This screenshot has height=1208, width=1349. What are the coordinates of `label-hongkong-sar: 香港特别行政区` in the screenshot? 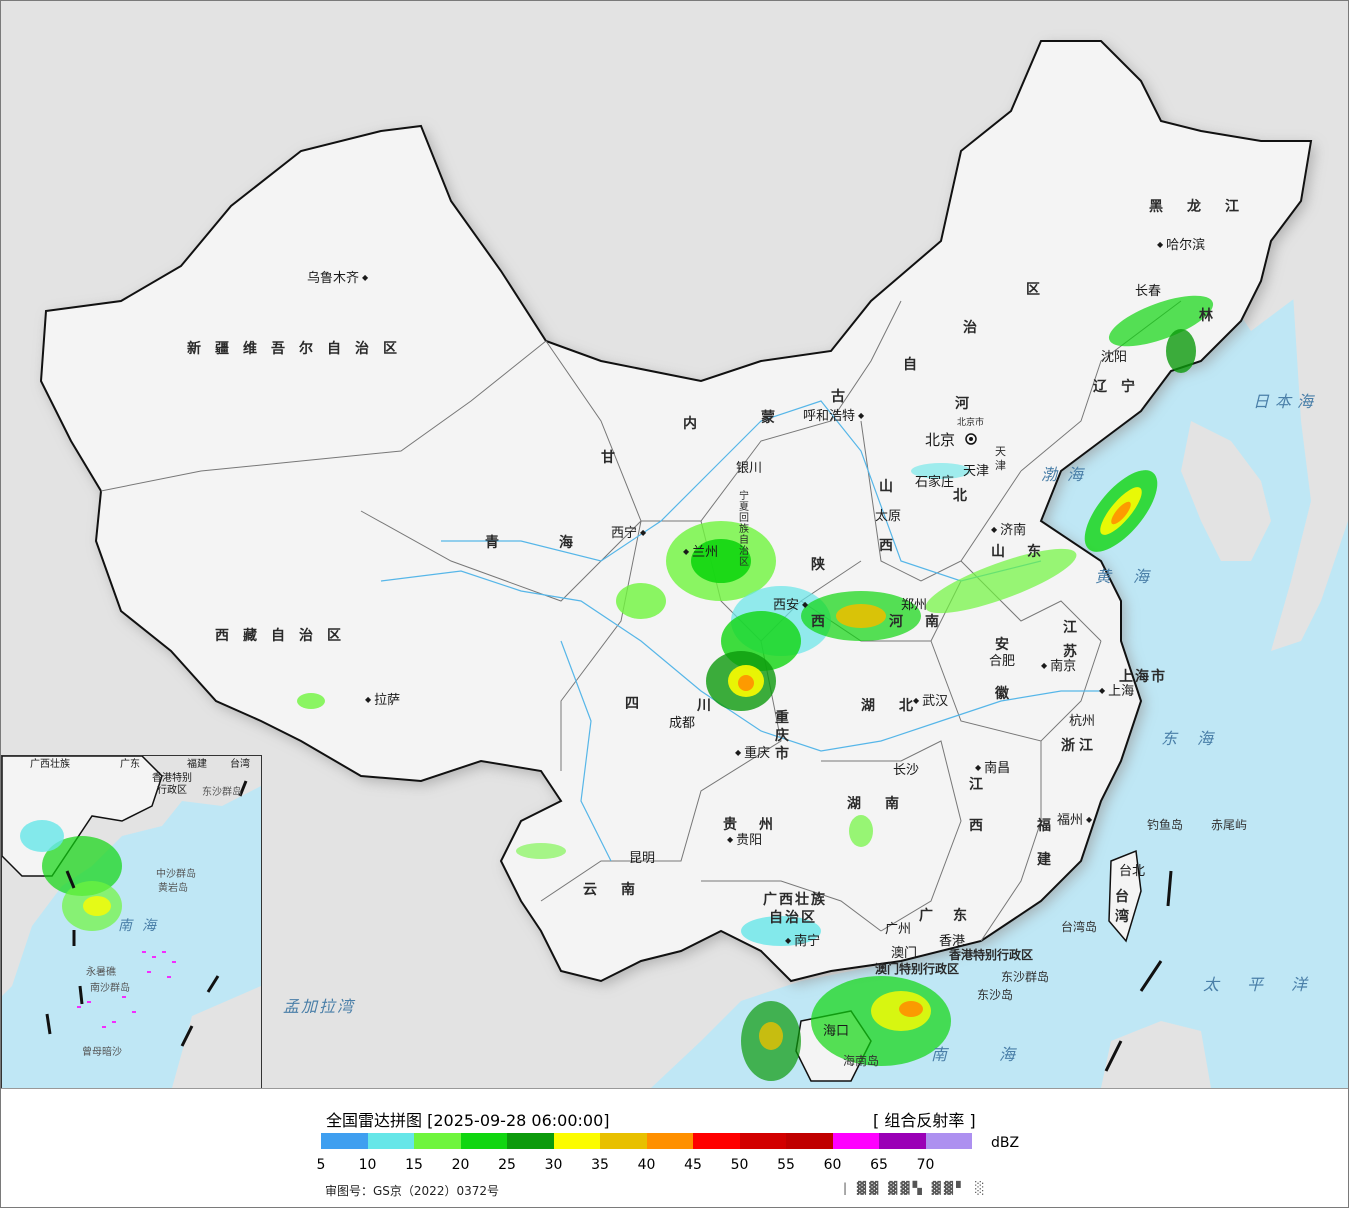 It's located at (991, 955).